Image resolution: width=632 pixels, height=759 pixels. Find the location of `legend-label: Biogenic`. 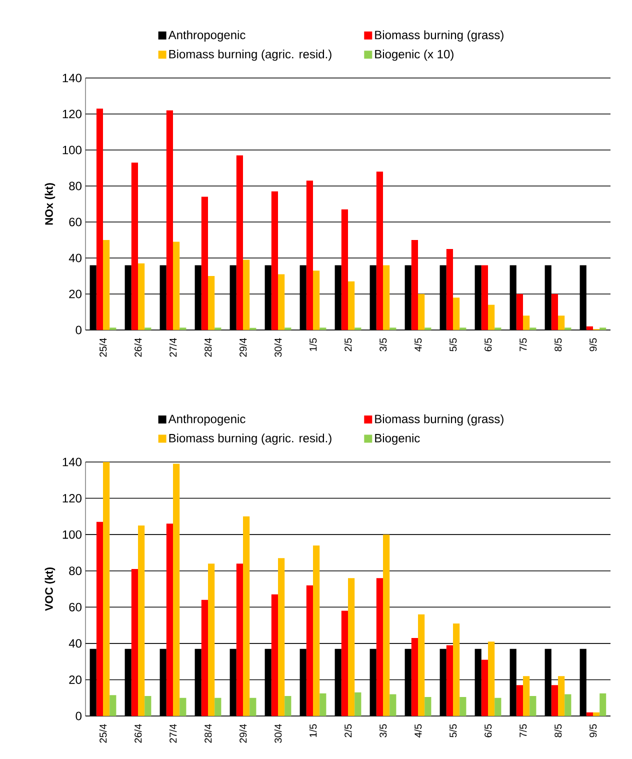

legend-label: Biogenic is located at coordinates (397, 439).